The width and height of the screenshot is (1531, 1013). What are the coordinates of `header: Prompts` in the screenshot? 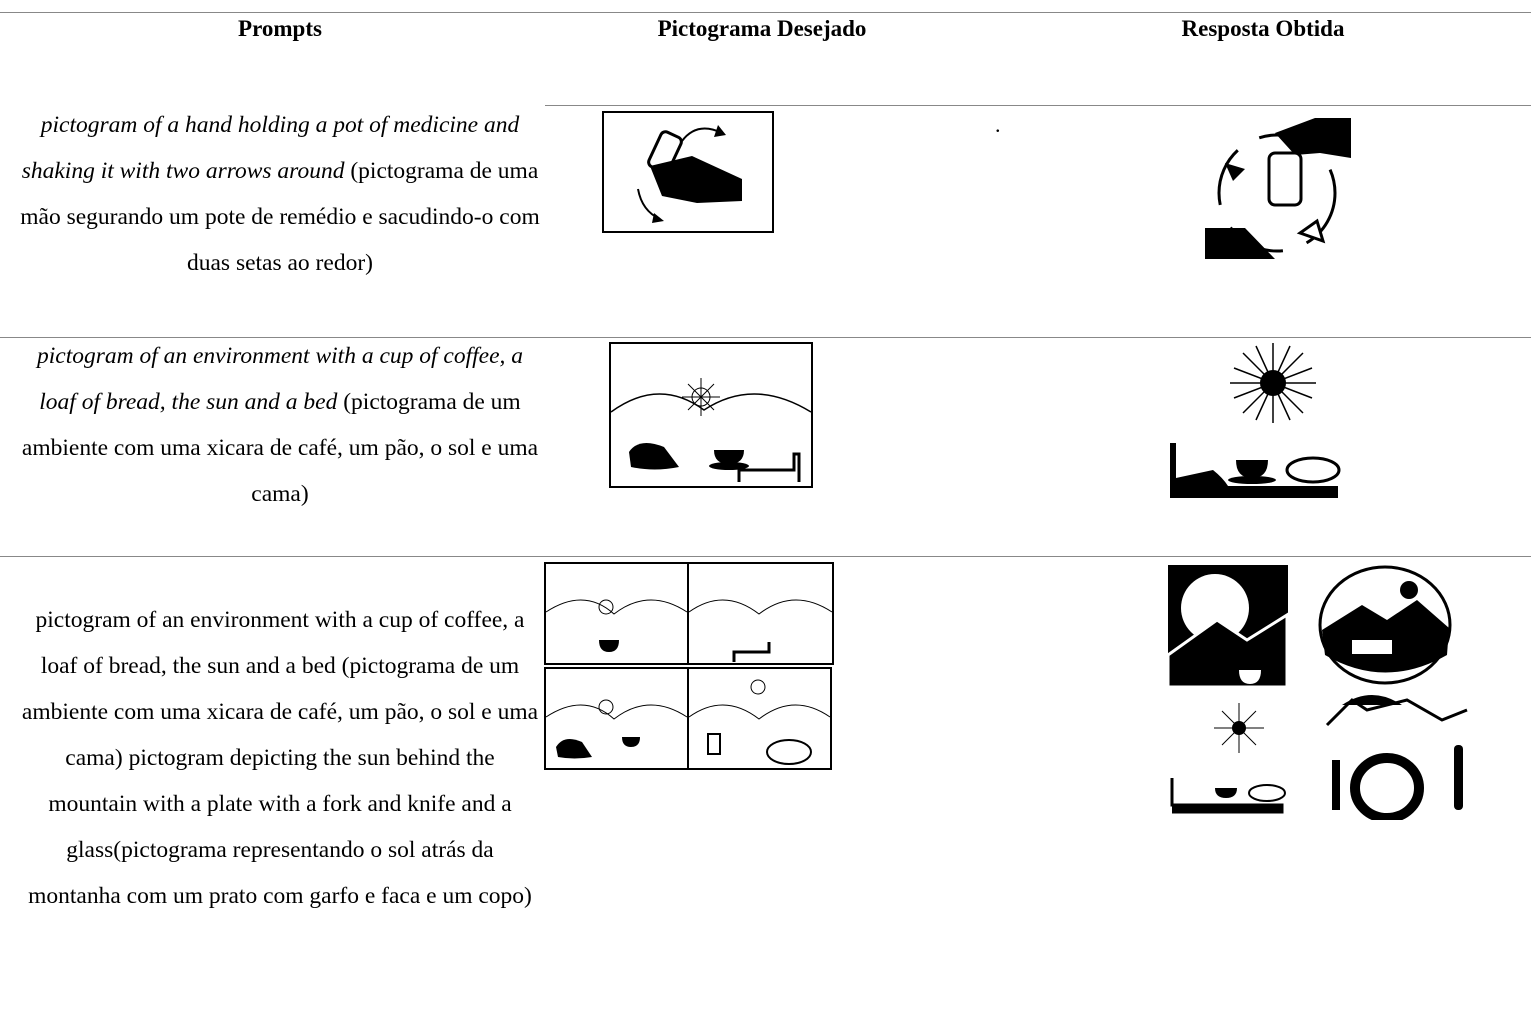 It's located at (280, 28).